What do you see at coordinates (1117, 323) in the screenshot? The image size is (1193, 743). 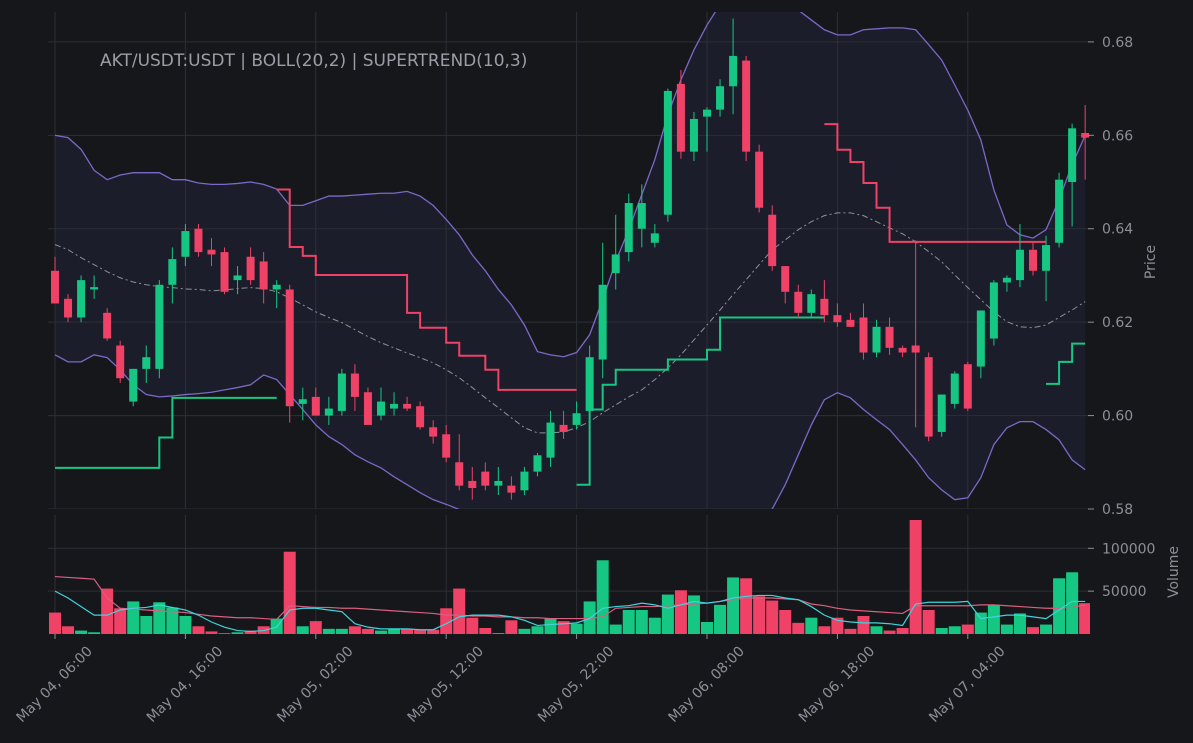 I see `y-tick-label: 0.62` at bounding box center [1117, 323].